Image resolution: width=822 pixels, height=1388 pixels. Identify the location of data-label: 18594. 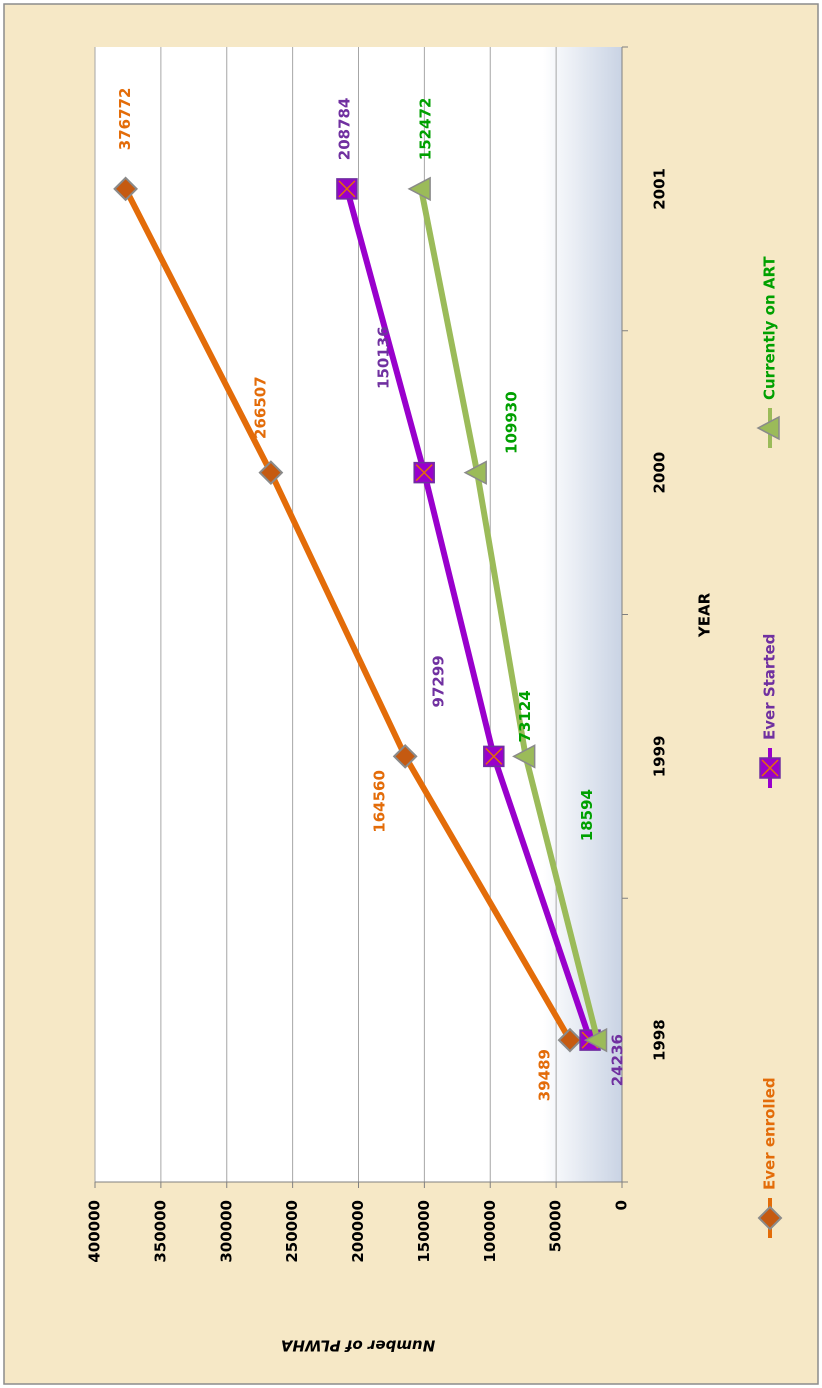
(587, 815).